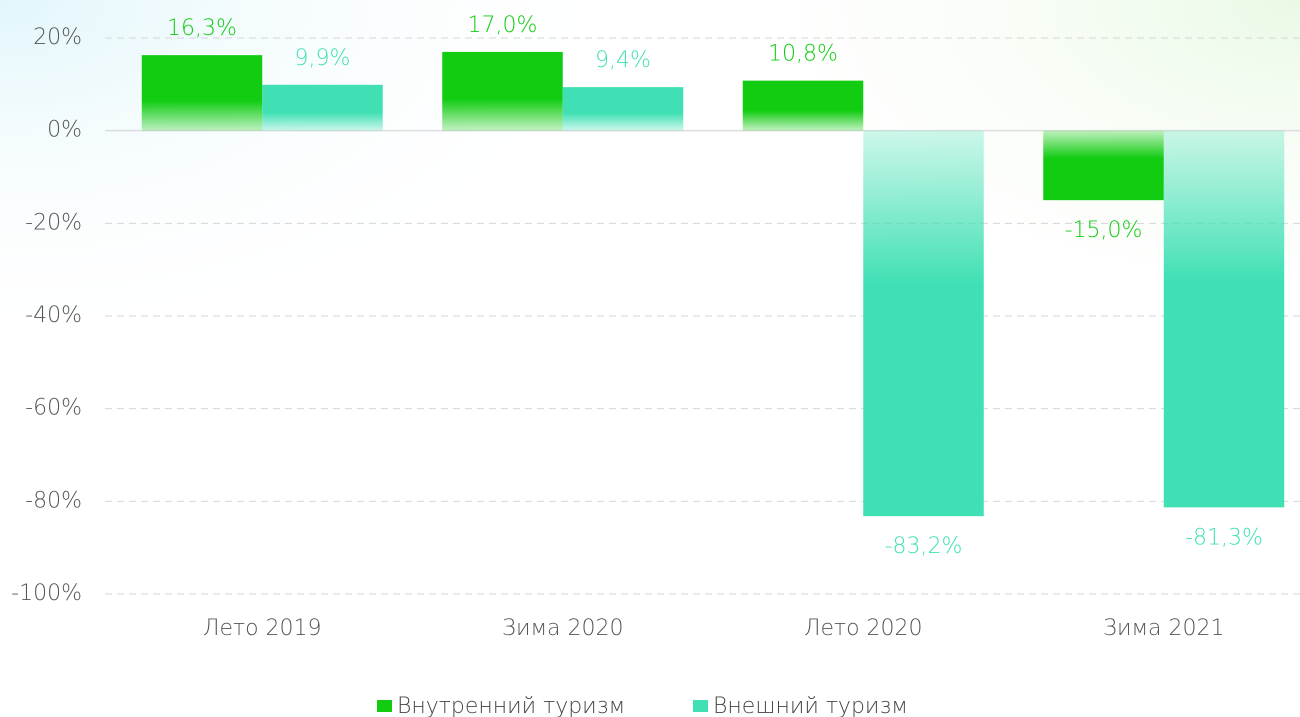 The image size is (1300, 717). What do you see at coordinates (563, 628) in the screenshot?
I see `x-tick-label: Зима 2020` at bounding box center [563, 628].